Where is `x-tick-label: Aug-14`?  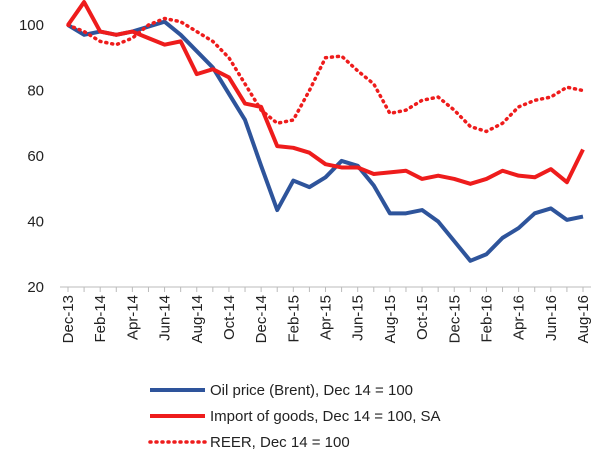
x-tick-label: Aug-14 is located at coordinates (197, 319).